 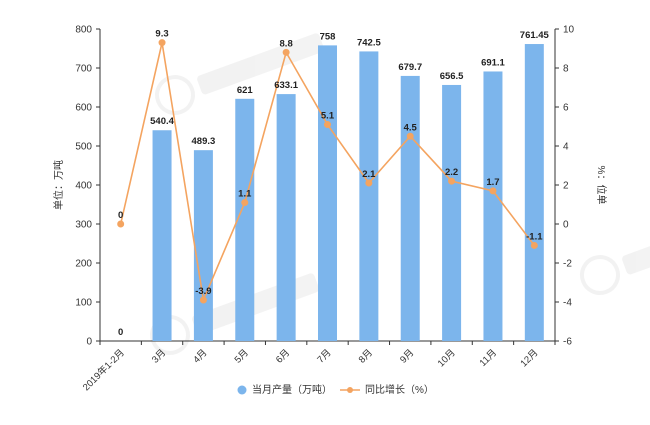 What do you see at coordinates (569, 30) in the screenshot?
I see `right-tick-label: 10` at bounding box center [569, 30].